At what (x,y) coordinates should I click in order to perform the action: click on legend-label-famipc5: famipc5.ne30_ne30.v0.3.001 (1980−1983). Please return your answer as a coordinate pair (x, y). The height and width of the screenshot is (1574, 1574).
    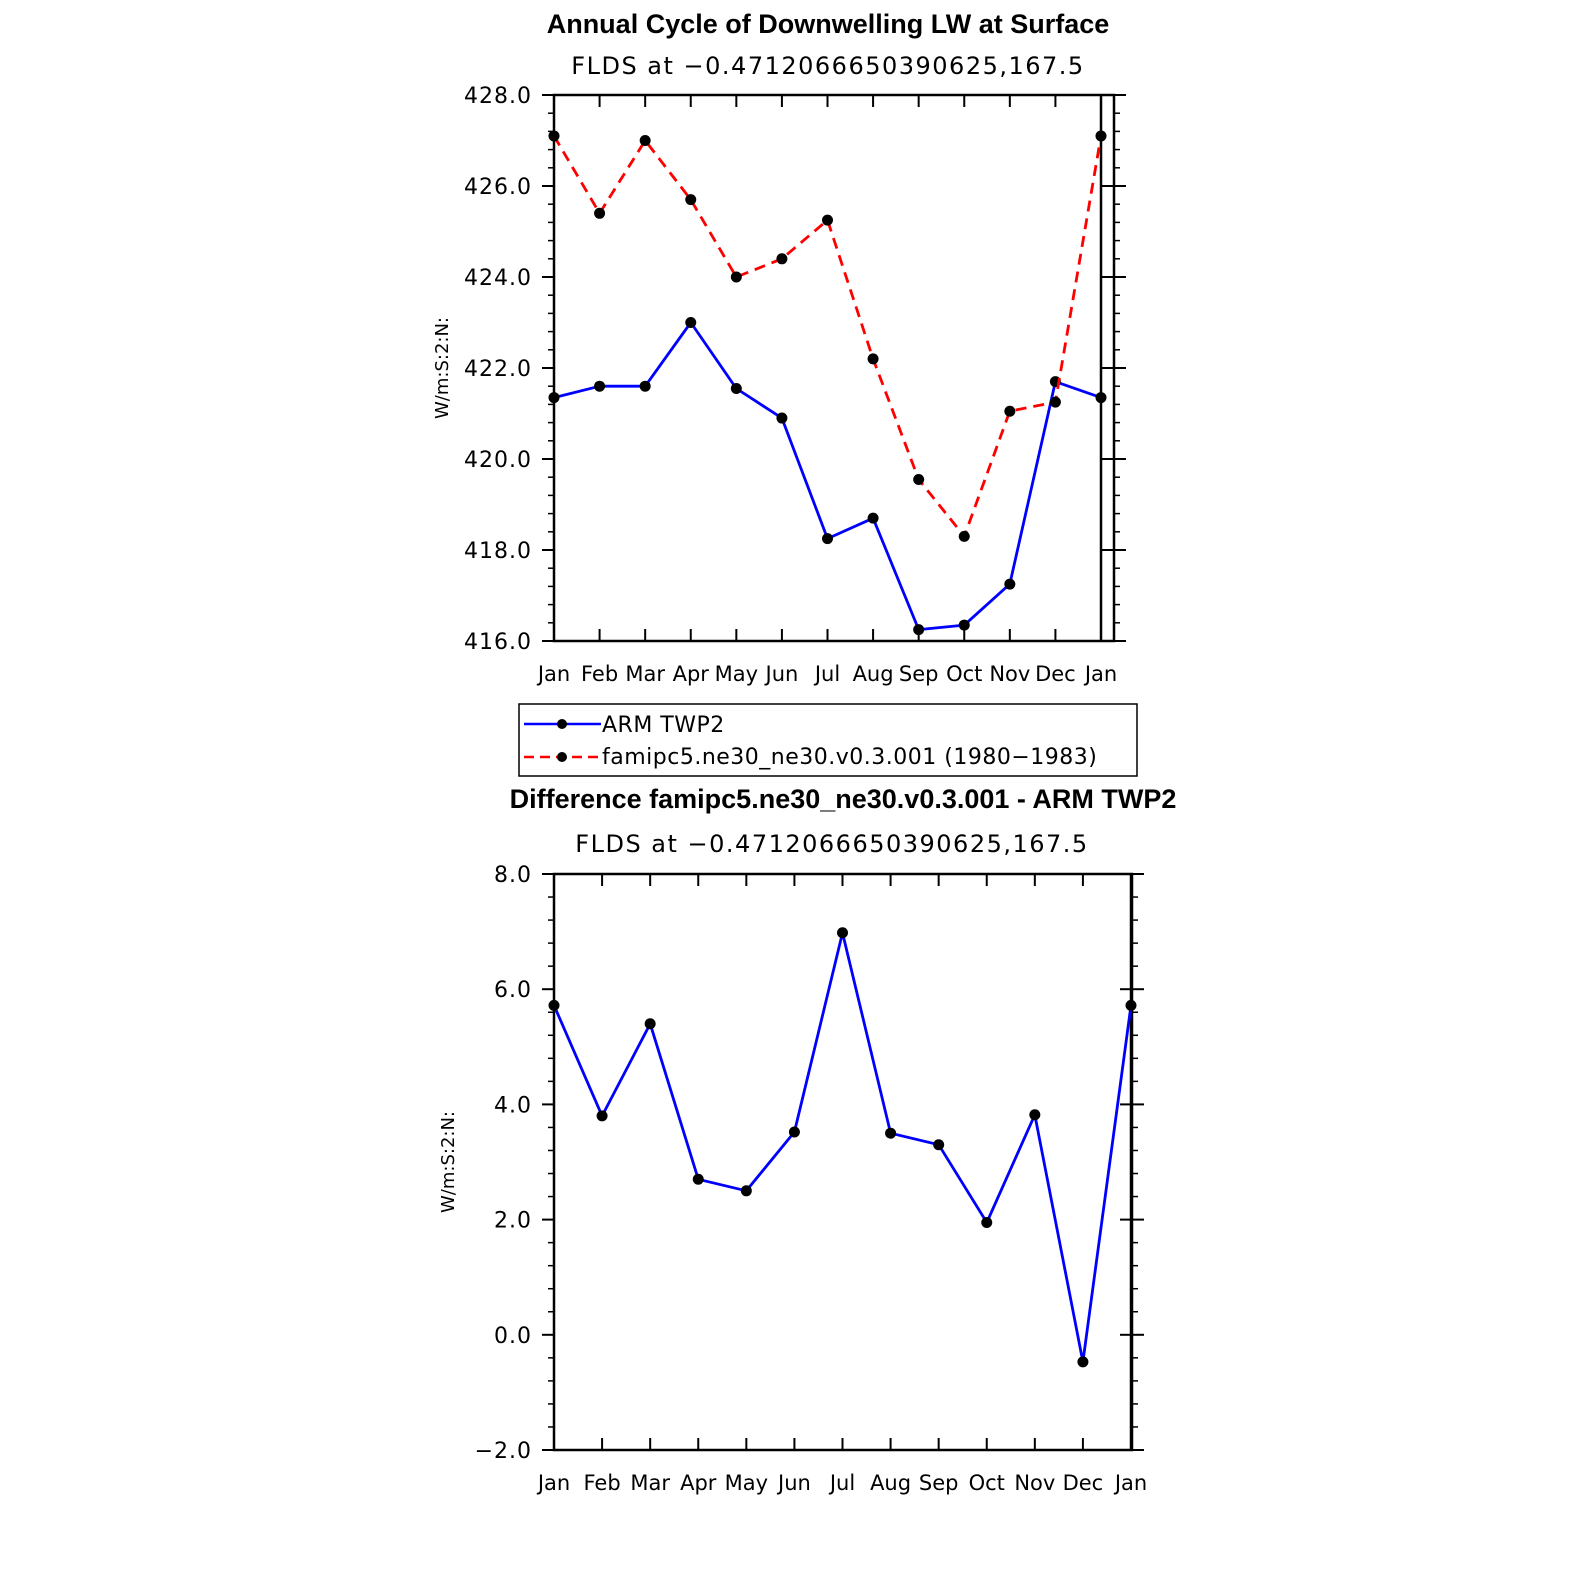
    Looking at the image, I should click on (849, 757).